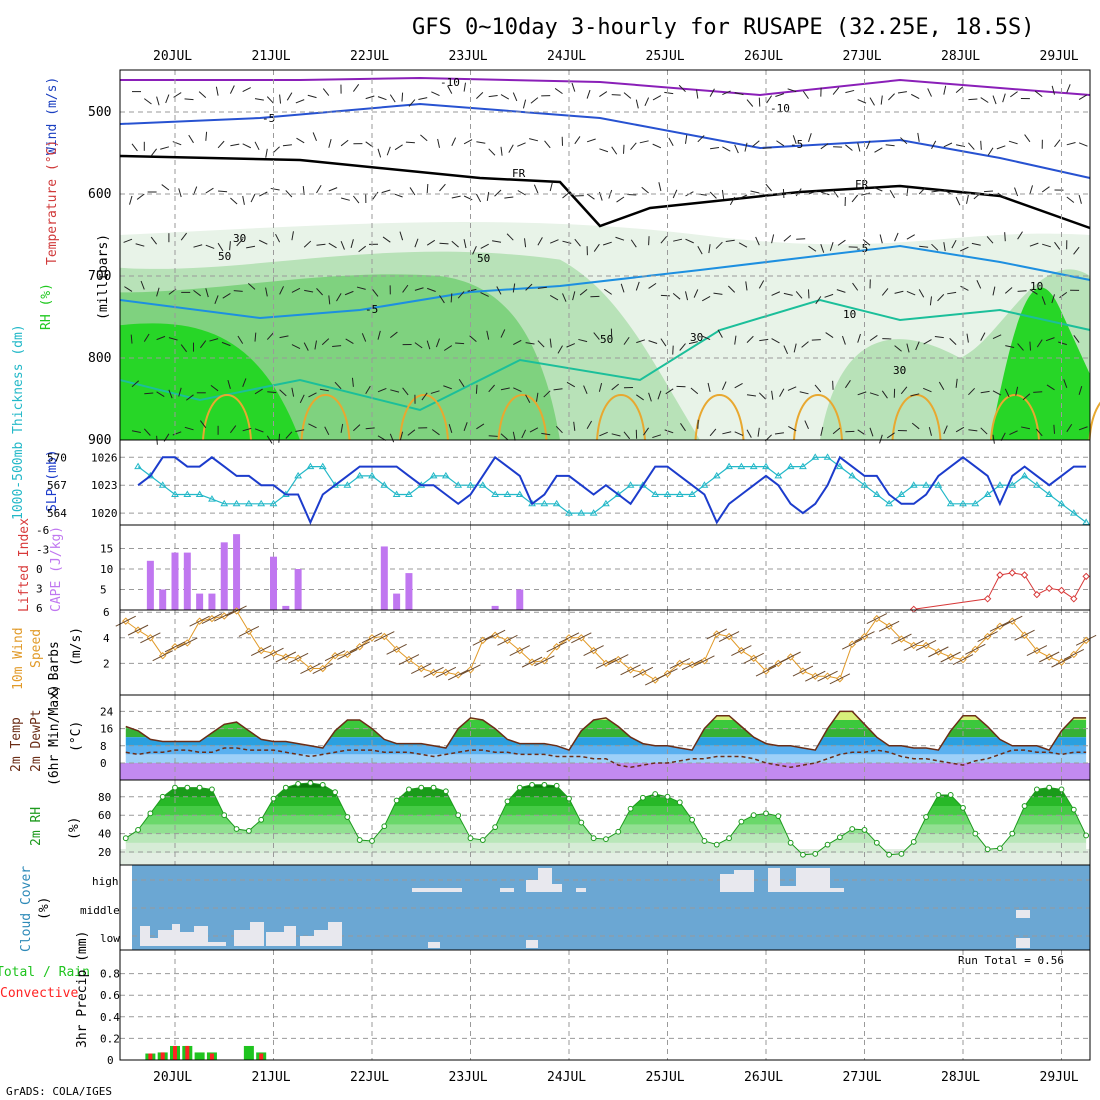 This screenshot has width=1100, height=1100. Describe the element at coordinates (104, 485) in the screenshot. I see `slp-tick-label: 1023` at that location.